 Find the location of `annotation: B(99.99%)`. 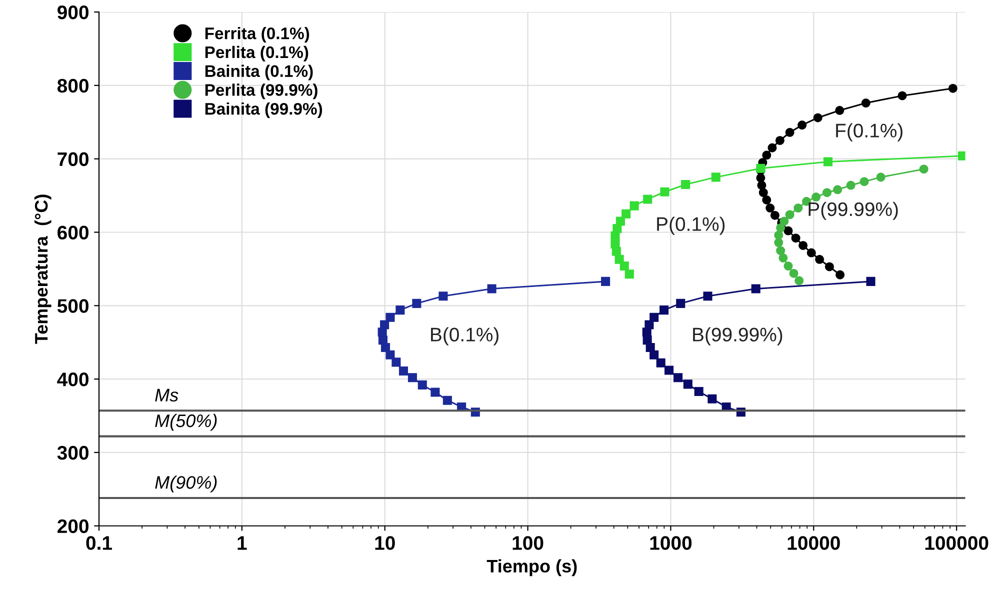

annotation: B(99.99%) is located at coordinates (737, 336).